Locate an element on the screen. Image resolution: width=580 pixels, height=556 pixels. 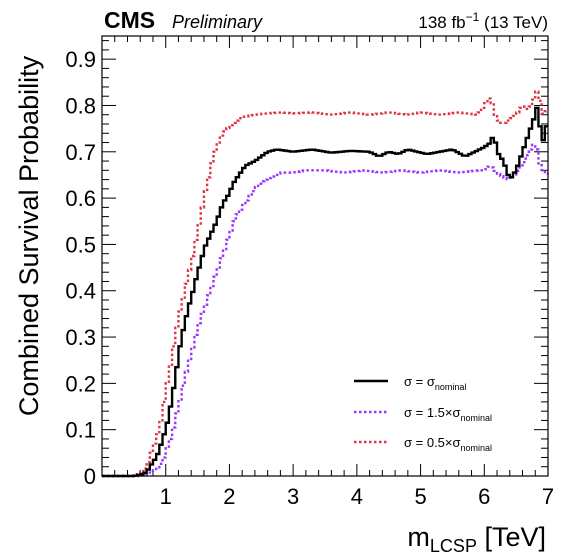
x-tick-label: 7 is located at coordinates (548, 496).